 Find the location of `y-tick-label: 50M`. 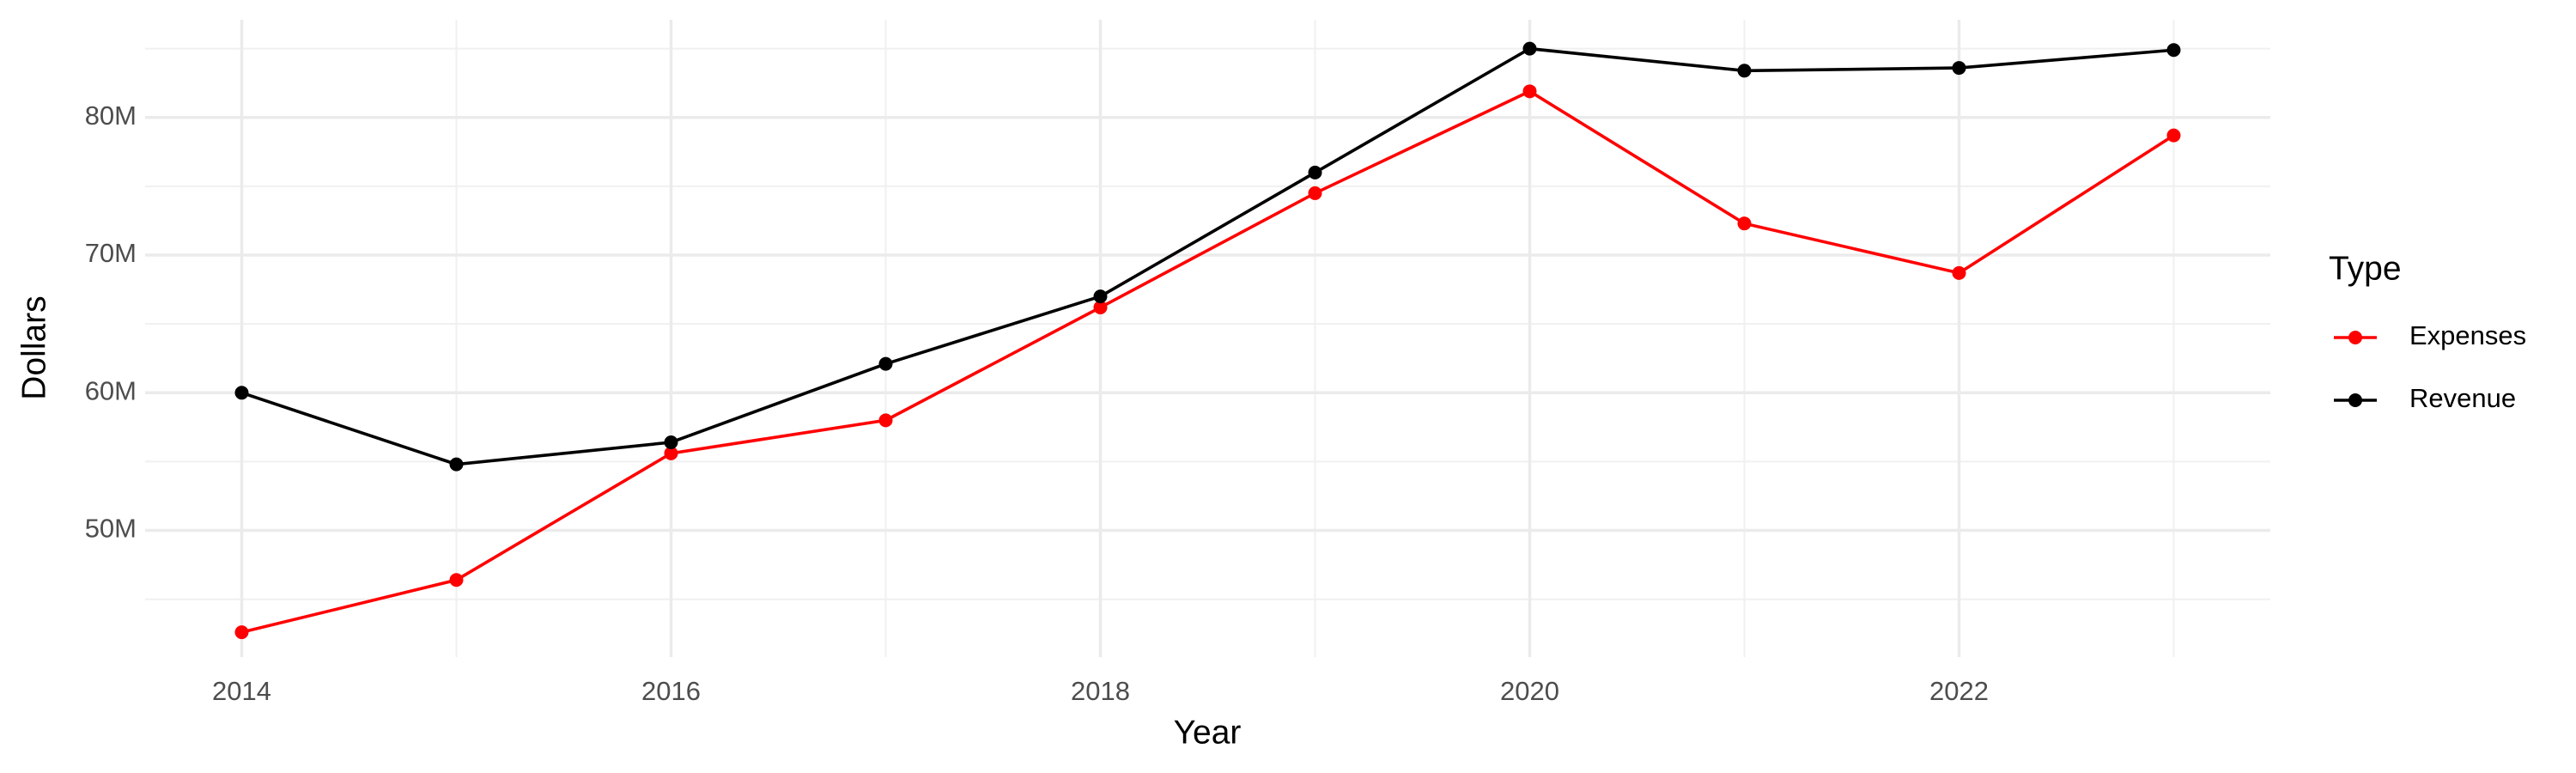

y-tick-label: 50M is located at coordinates (111, 529).